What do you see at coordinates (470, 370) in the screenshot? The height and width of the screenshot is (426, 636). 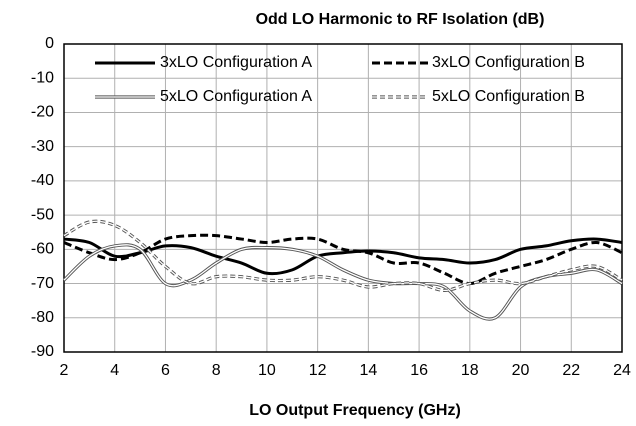 I see `x-tick-label: 18` at bounding box center [470, 370].